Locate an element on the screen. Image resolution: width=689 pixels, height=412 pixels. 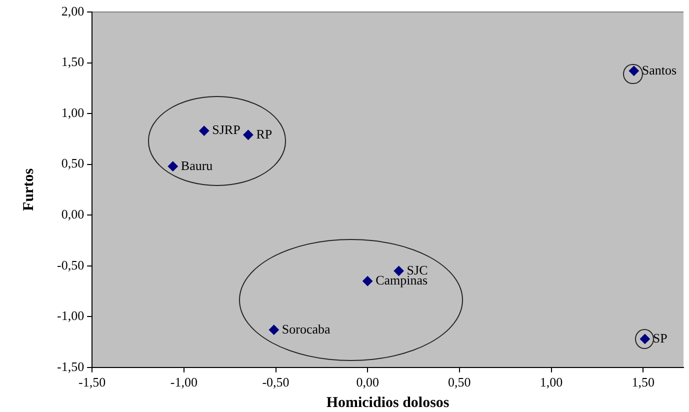
annotation: Bauru is located at coordinates (197, 165).